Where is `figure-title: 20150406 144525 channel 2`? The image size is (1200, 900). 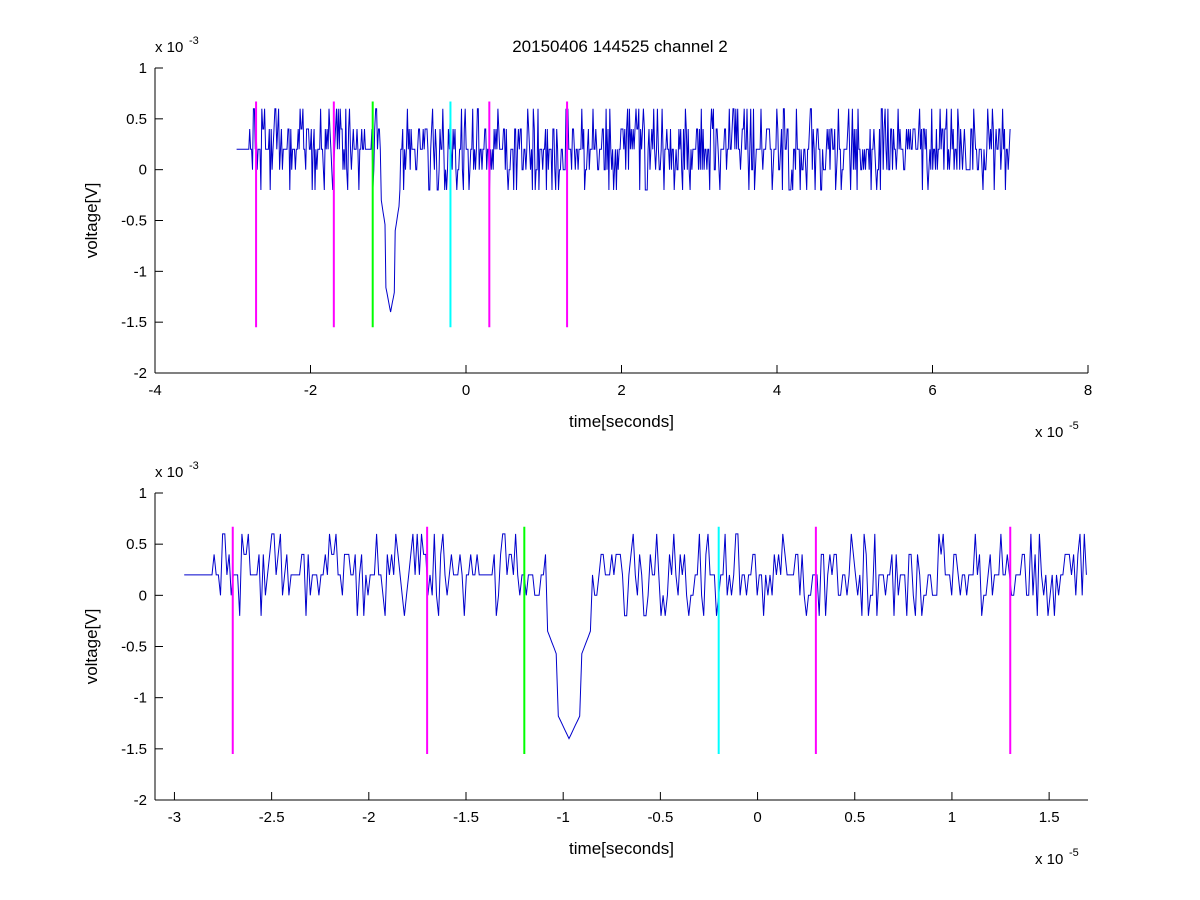
figure-title: 20150406 144525 channel 2 is located at coordinates (620, 46).